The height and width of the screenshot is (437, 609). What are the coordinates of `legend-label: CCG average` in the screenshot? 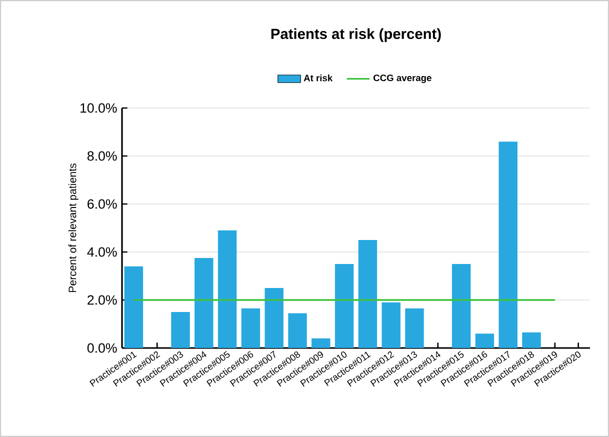 It's located at (402, 79).